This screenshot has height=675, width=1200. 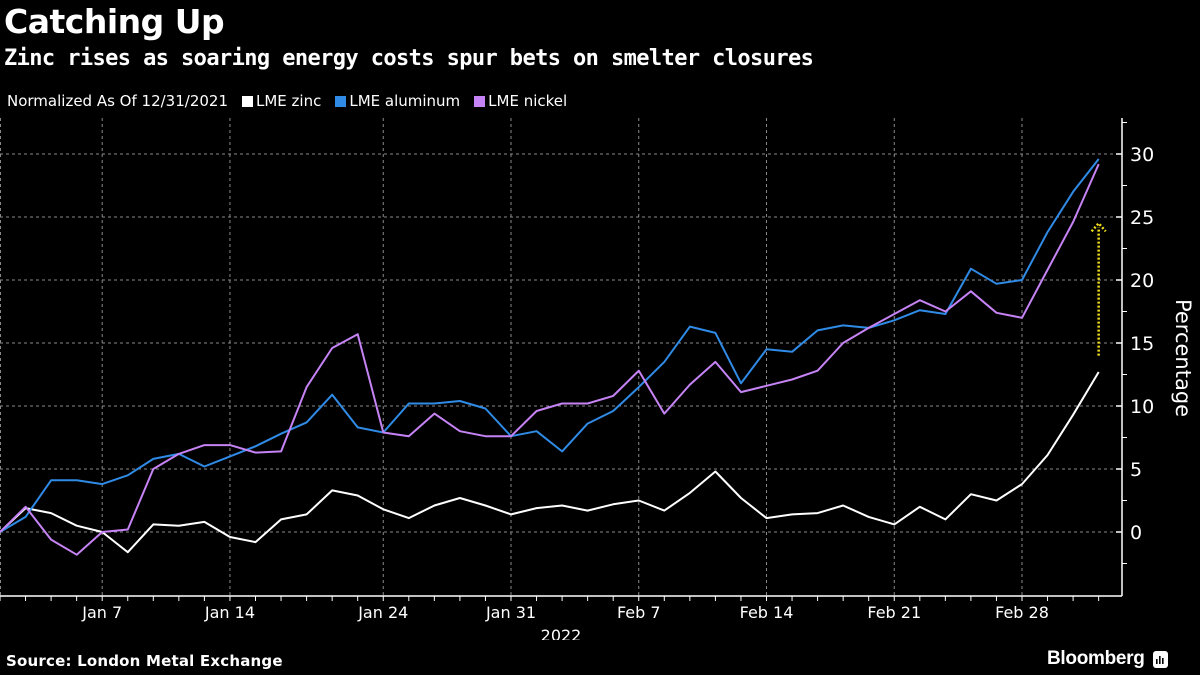 What do you see at coordinates (341, 101) in the screenshot?
I see `legend-swatch-aluminum` at bounding box center [341, 101].